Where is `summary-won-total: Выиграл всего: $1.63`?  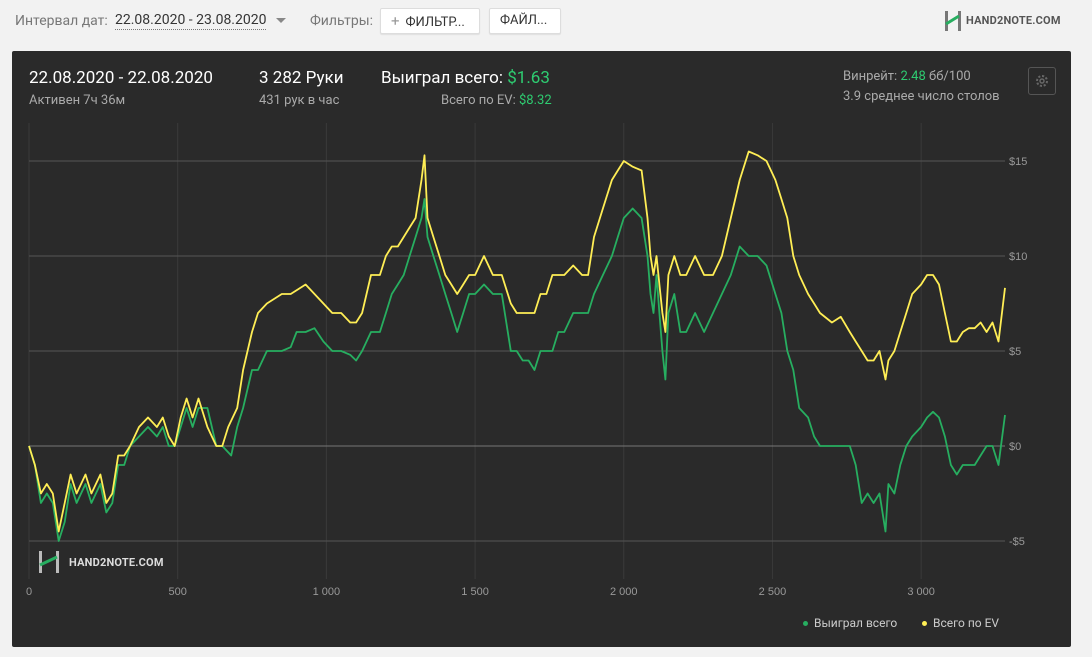 summary-won-total: Выиграл всего: $1.63 is located at coordinates (465, 78).